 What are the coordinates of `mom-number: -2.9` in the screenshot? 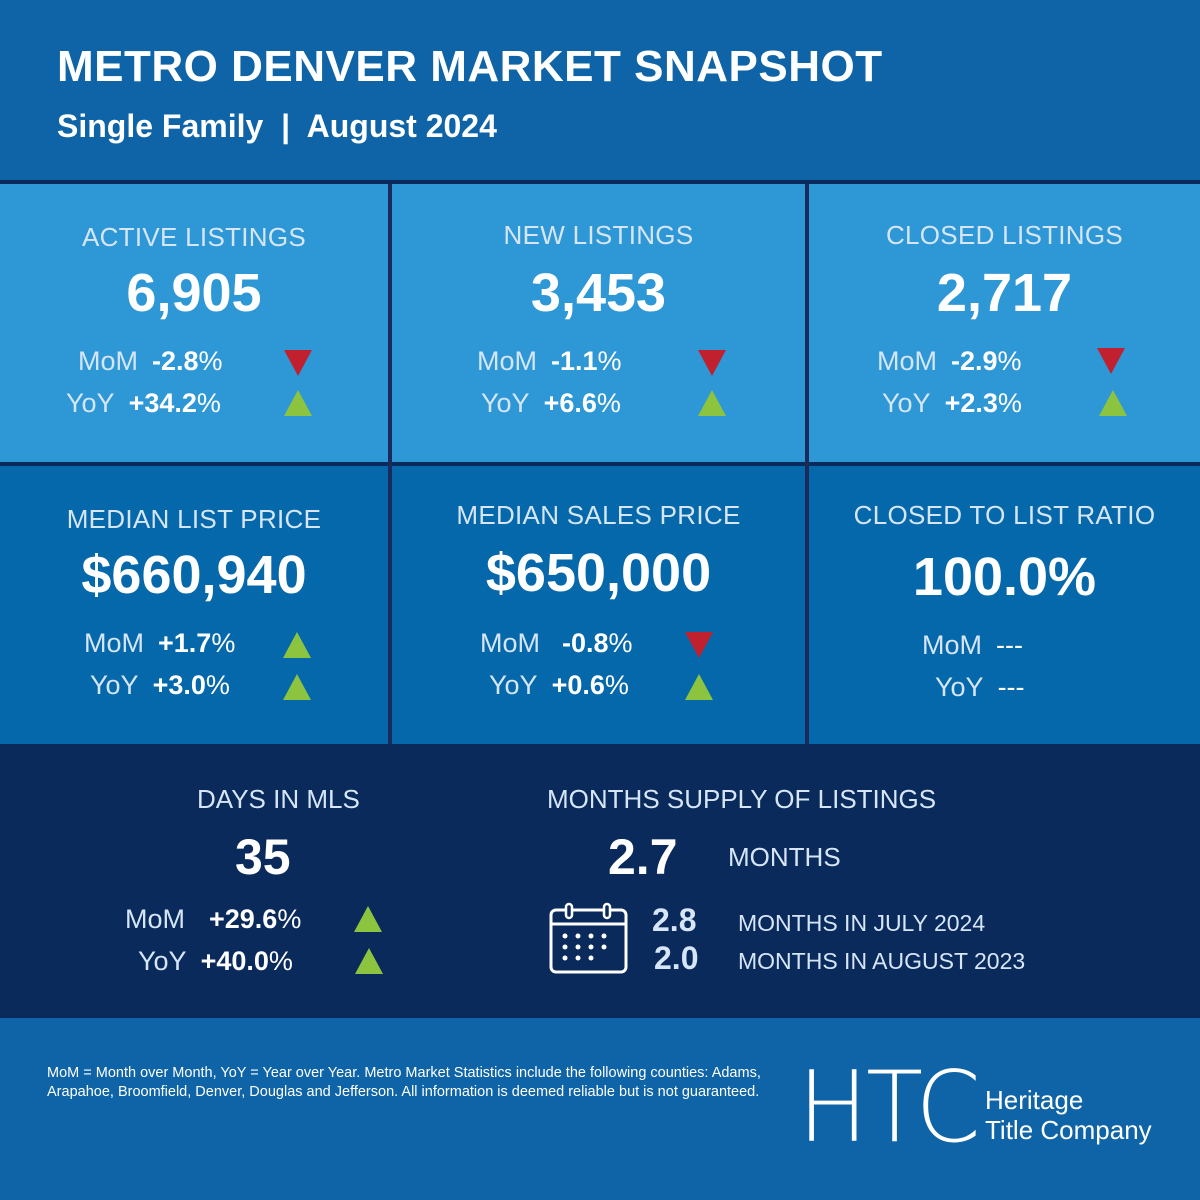 It's located at (974, 361).